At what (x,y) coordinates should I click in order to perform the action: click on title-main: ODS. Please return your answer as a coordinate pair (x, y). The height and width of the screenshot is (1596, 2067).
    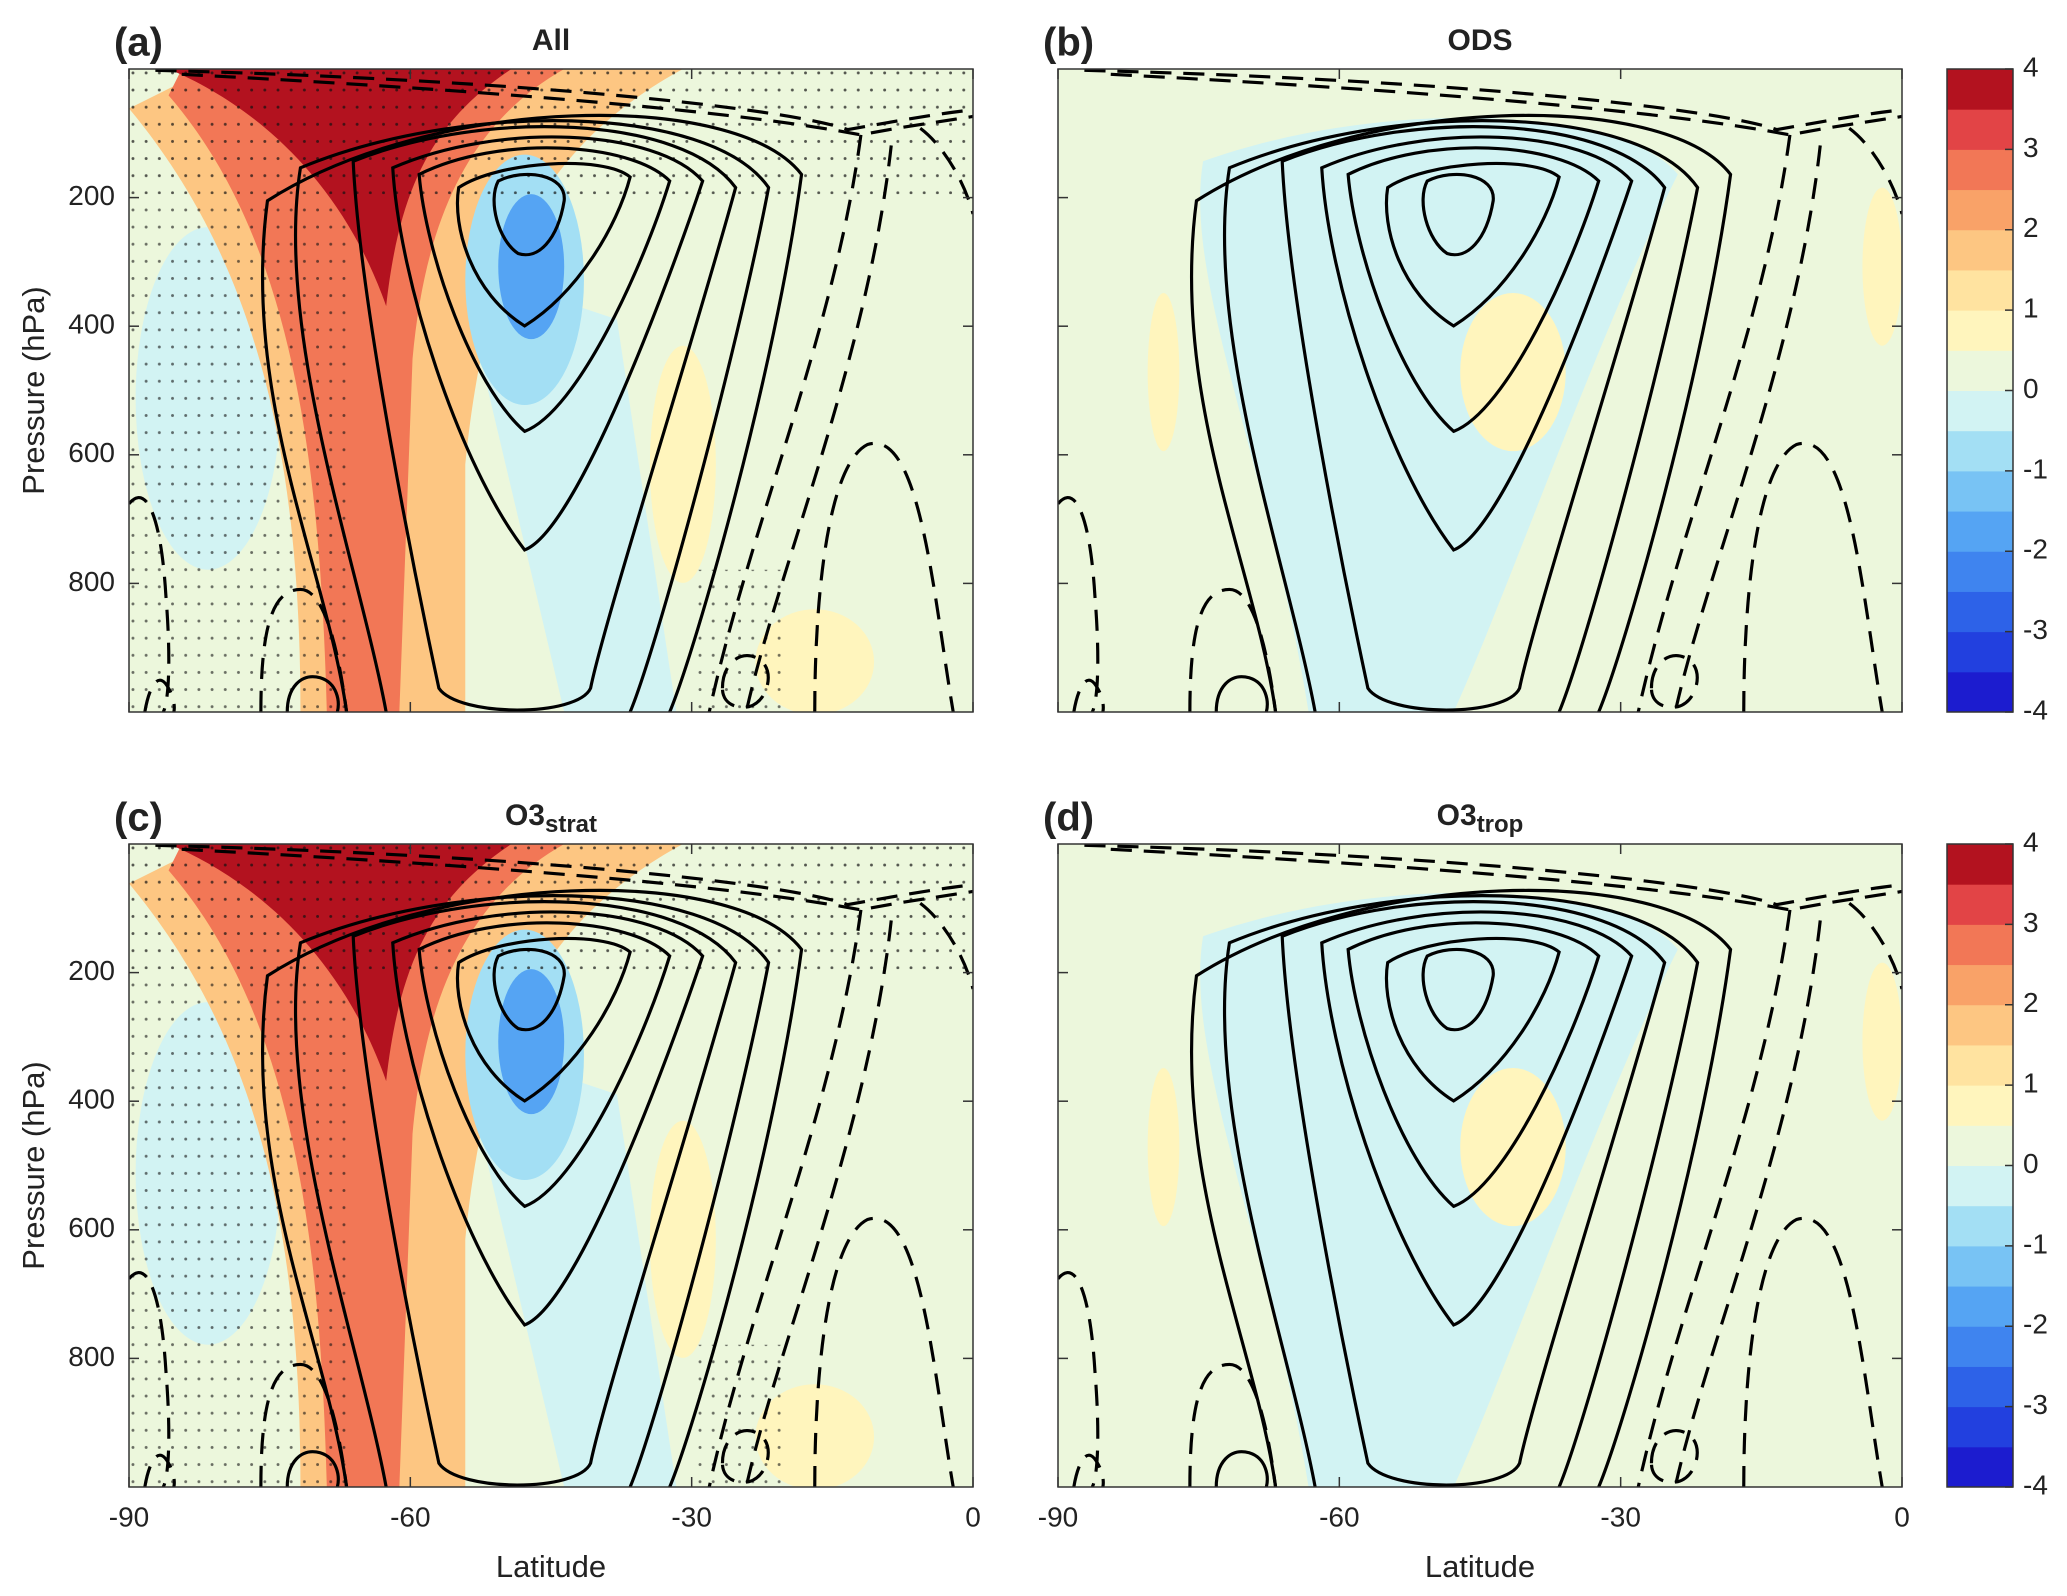
    Looking at the image, I should click on (1479, 40).